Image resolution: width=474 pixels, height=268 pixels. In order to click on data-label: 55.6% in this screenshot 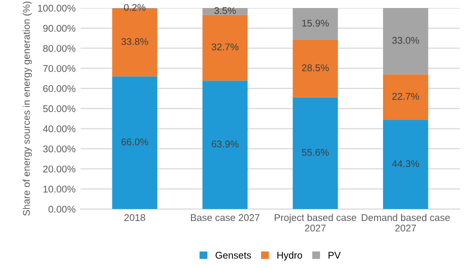, I will do `click(315, 152)`.